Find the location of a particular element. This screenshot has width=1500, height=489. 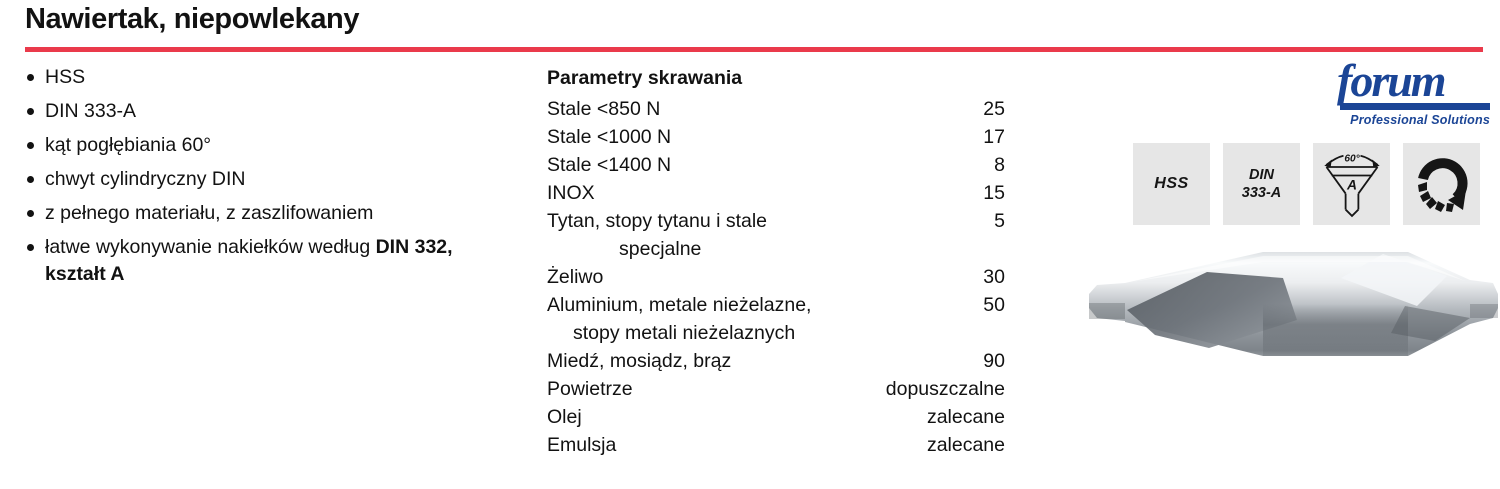

param-label: Stale <850 N is located at coordinates (604, 109).